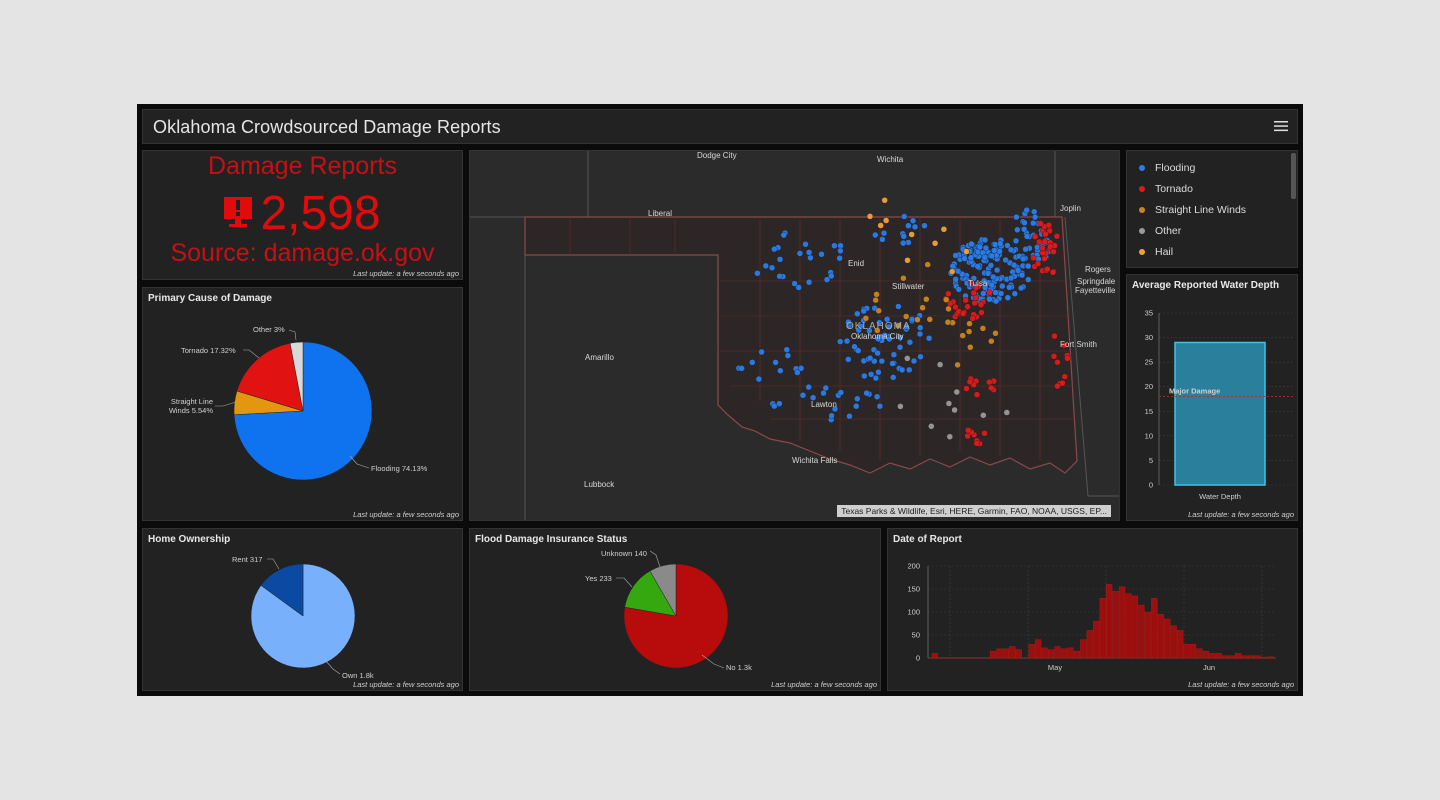  What do you see at coordinates (1167, 168) in the screenshot?
I see `legend-item-flooding: Flooding` at bounding box center [1167, 168].